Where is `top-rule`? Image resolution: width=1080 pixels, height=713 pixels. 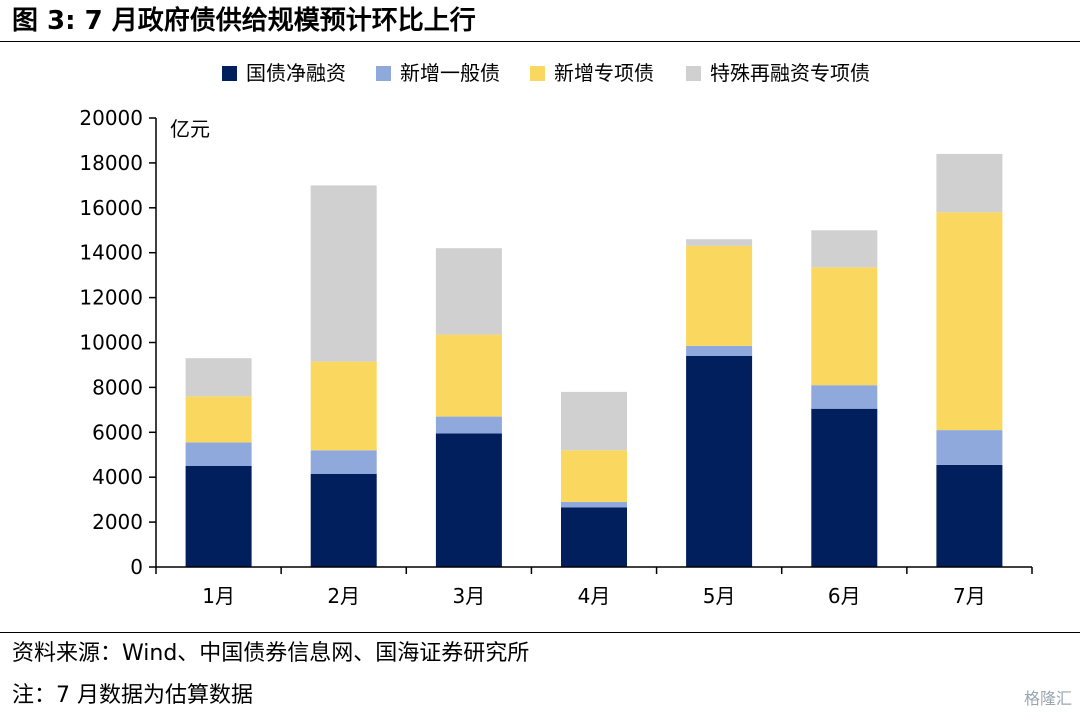 top-rule is located at coordinates (540, 41).